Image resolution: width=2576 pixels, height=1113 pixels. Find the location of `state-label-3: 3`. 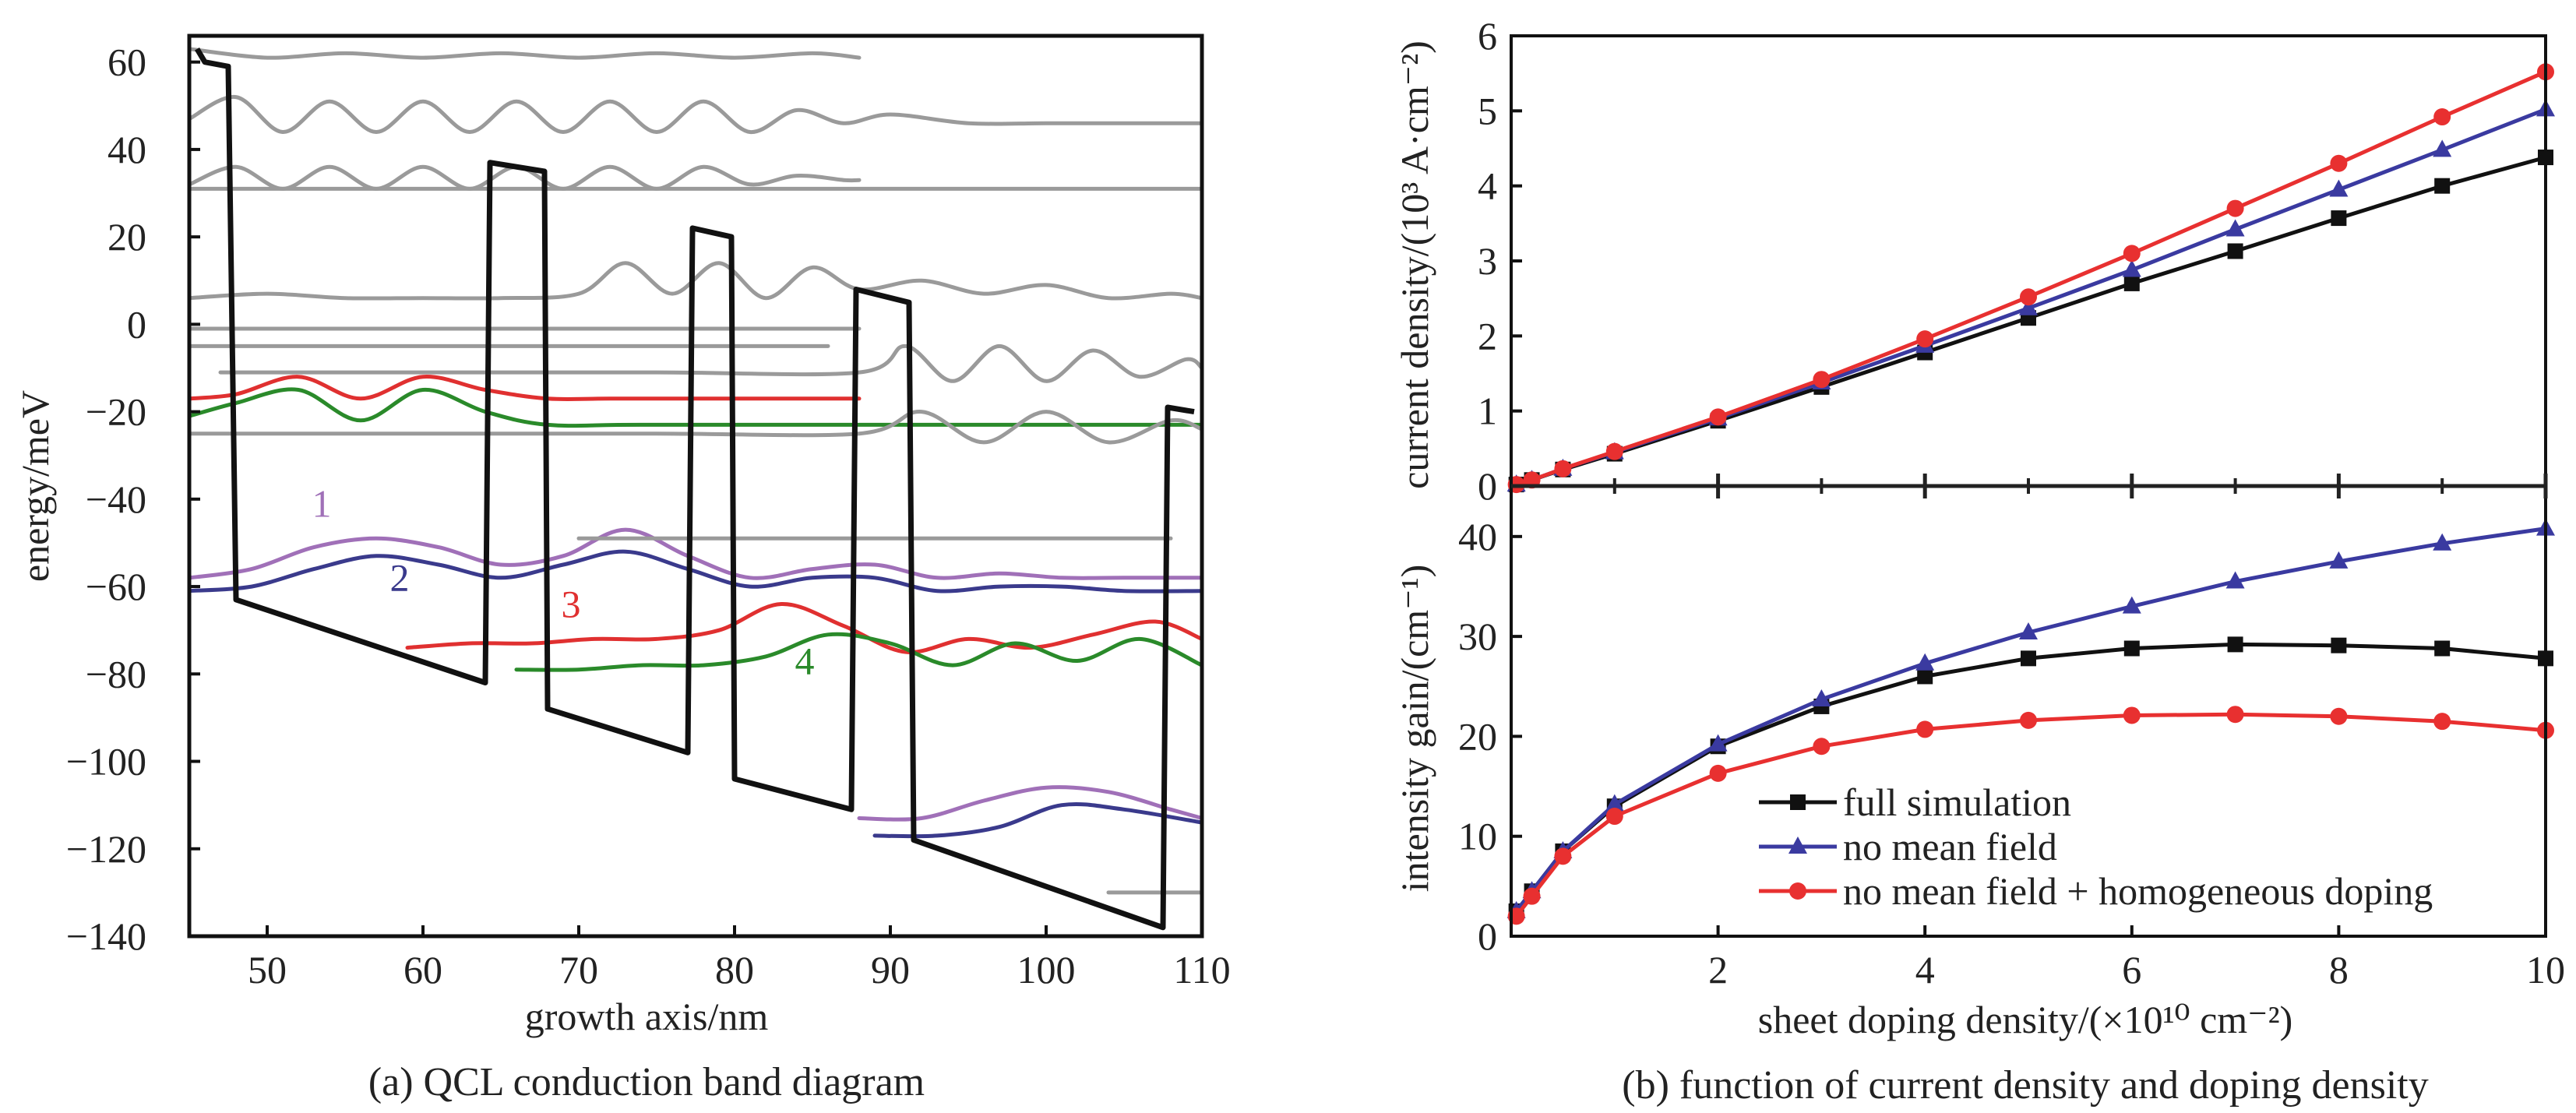

state-label-3: 3 is located at coordinates (571, 604).